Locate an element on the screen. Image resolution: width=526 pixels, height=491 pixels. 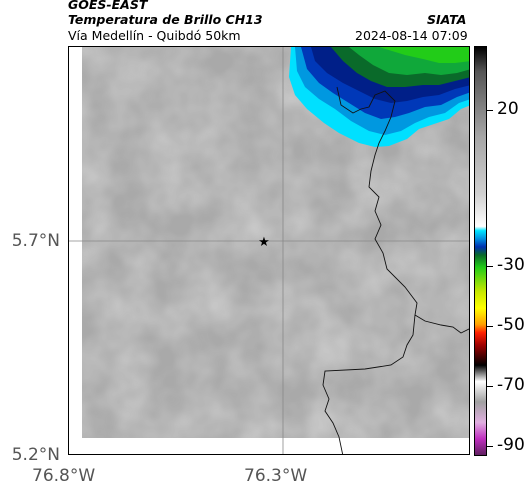
x-tick-label-76-3: 76.3°W is located at coordinates (276, 476).